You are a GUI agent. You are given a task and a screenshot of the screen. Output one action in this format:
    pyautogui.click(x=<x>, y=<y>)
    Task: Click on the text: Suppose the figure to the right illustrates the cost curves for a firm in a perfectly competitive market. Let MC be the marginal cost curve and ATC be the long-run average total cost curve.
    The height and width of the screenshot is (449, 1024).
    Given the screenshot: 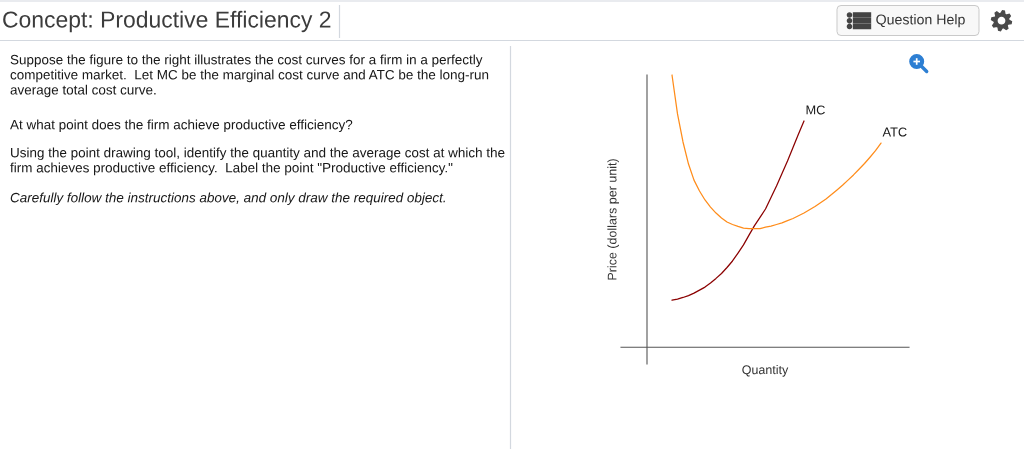 What is the action you would take?
    pyautogui.click(x=249, y=76)
    